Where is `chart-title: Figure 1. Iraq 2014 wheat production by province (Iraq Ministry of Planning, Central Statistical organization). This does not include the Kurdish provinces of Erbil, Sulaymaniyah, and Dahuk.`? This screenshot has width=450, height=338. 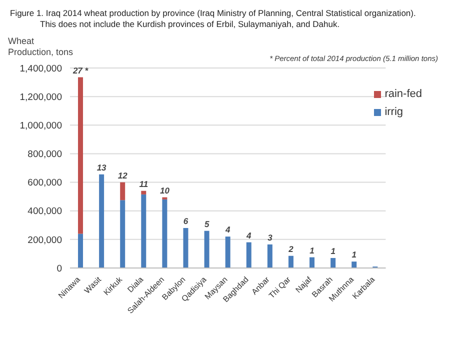 chart-title: Figure 1. Iraq 2014 wheat production by province (Iraq Ministry of Planning, Central Statistical organization). This does not include the Kurdish provinces of Erbil, Sulaymaniyah, and Dahuk. is located at coordinates (213, 19).